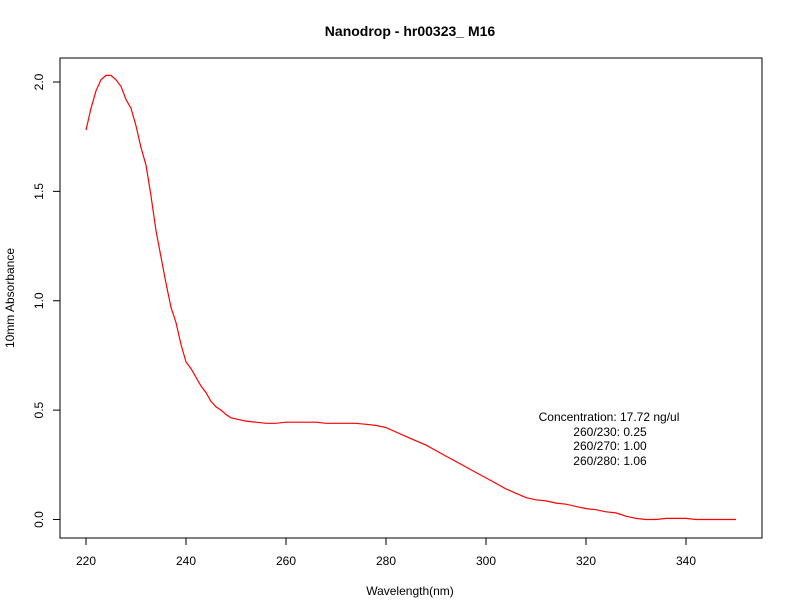  I want to click on x-tick-label: 300, so click(486, 561).